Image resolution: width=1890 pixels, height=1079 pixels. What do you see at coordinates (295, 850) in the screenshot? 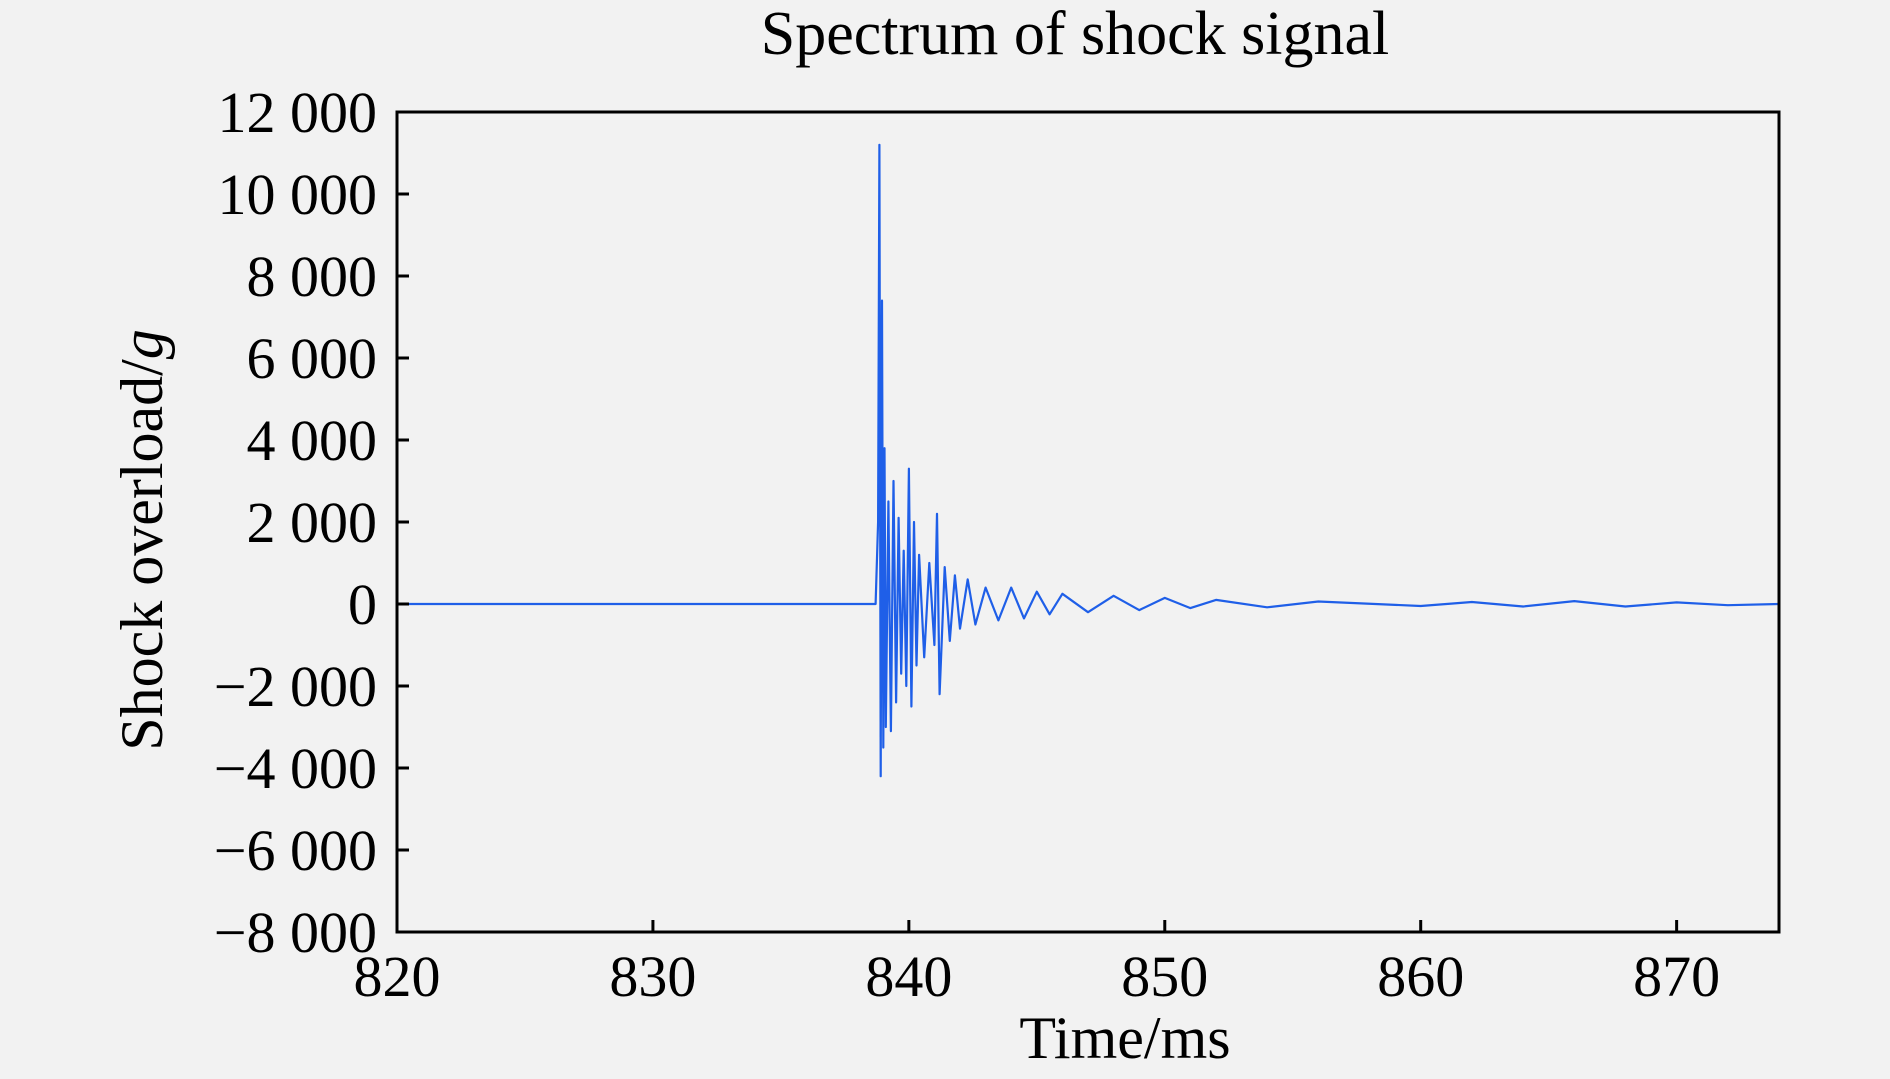
I see `y-tick-label: −6 000` at bounding box center [295, 850].